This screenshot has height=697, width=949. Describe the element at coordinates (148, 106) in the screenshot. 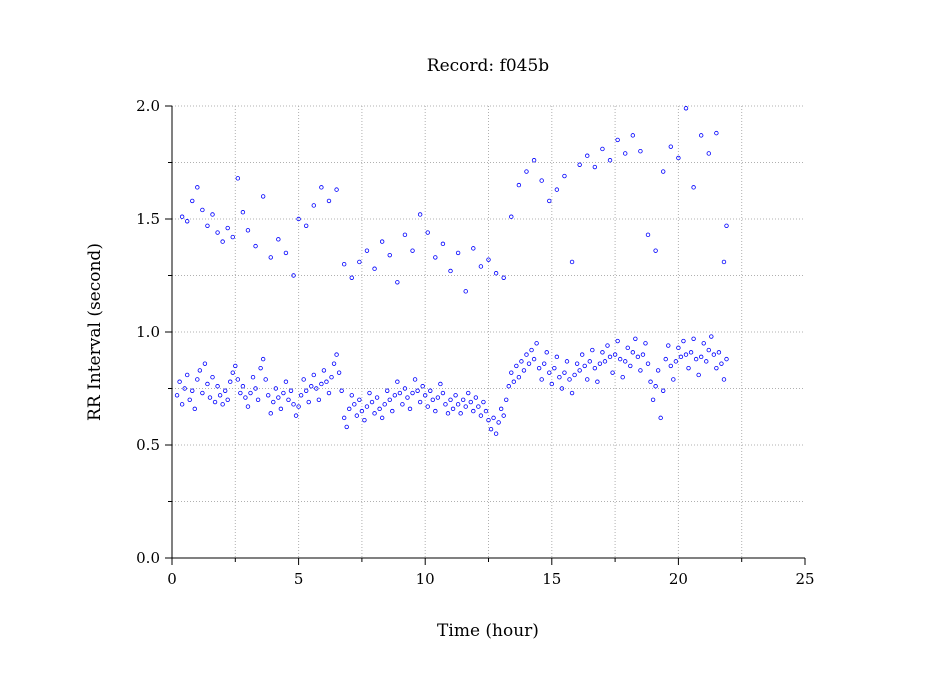

I see `y-tick-label: 2.0` at that location.